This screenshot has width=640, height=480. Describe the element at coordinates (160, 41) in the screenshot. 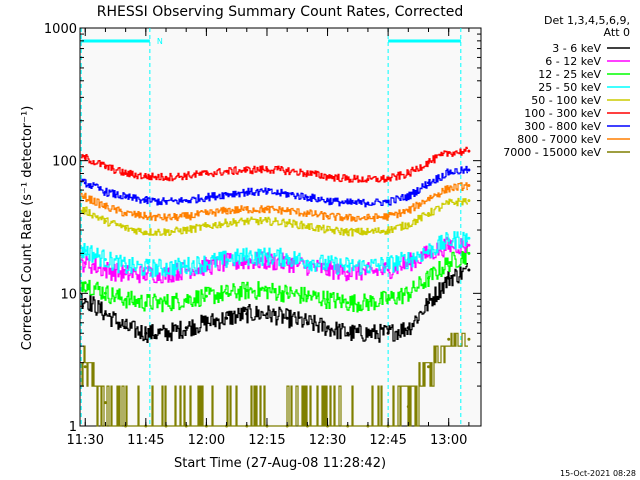

I see `marker-label: N` at that location.